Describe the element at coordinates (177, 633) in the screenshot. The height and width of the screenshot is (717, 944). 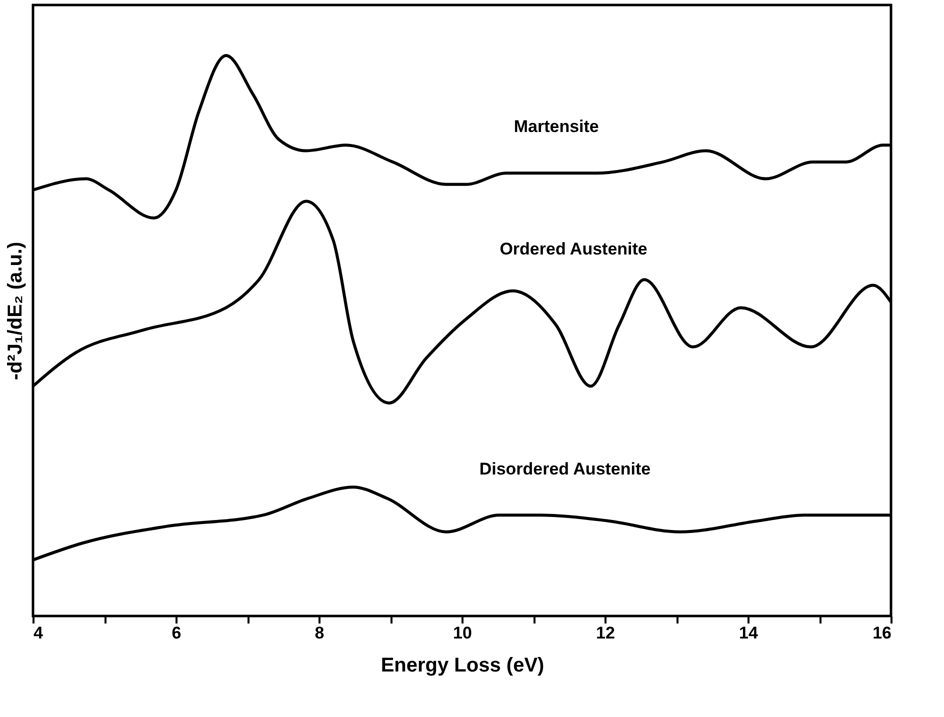
I see `x-tick-label: 6` at that location.